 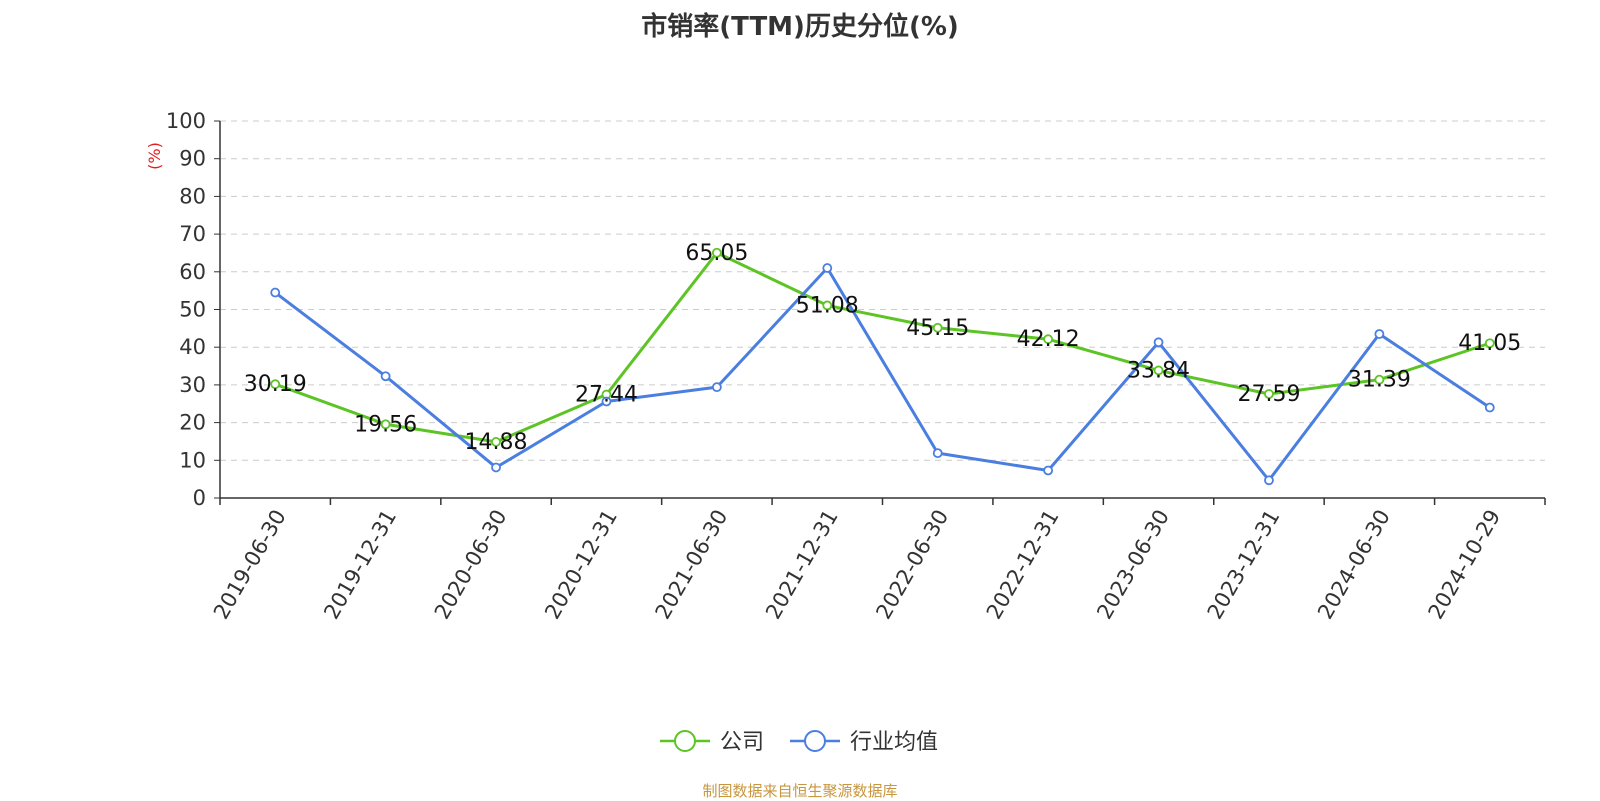 What do you see at coordinates (192, 423) in the screenshot?
I see `y-tick-label: 20` at bounding box center [192, 423].